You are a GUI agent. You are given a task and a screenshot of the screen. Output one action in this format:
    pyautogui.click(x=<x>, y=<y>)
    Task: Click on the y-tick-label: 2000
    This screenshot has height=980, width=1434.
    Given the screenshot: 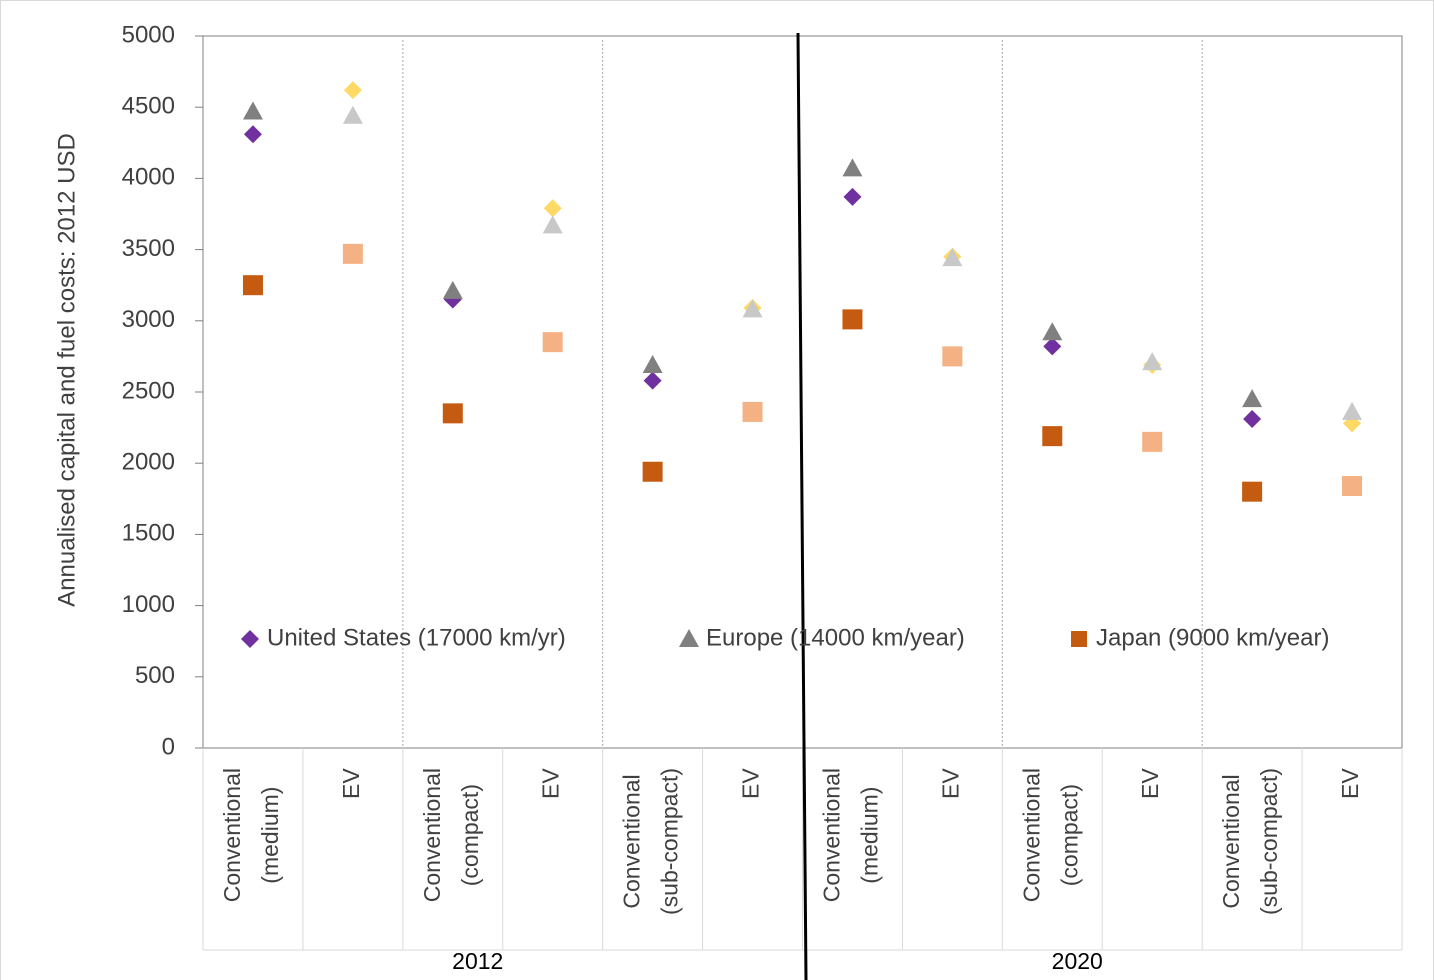 What is the action you would take?
    pyautogui.click(x=148, y=462)
    